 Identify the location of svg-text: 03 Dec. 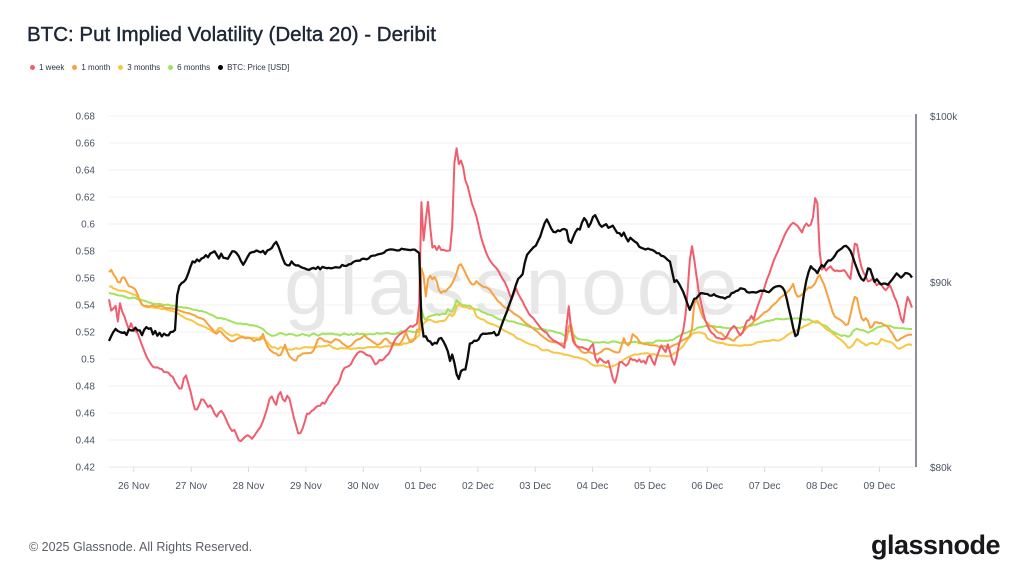
(535, 486).